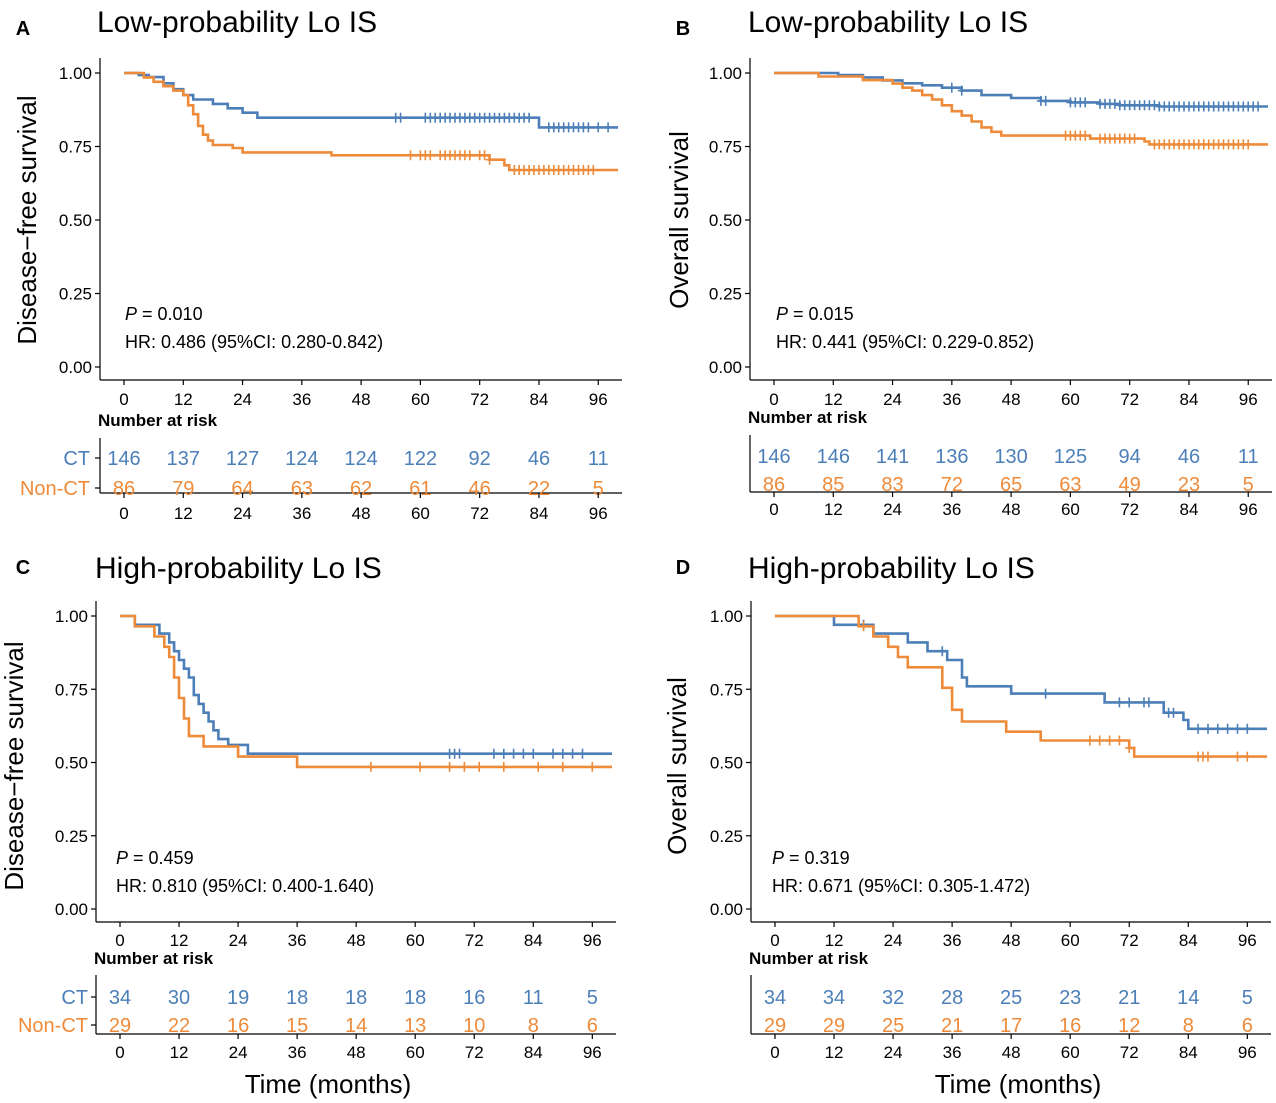 The width and height of the screenshot is (1276, 1103). Describe the element at coordinates (833, 485) in the screenshot. I see `risk-count: 85` at that location.